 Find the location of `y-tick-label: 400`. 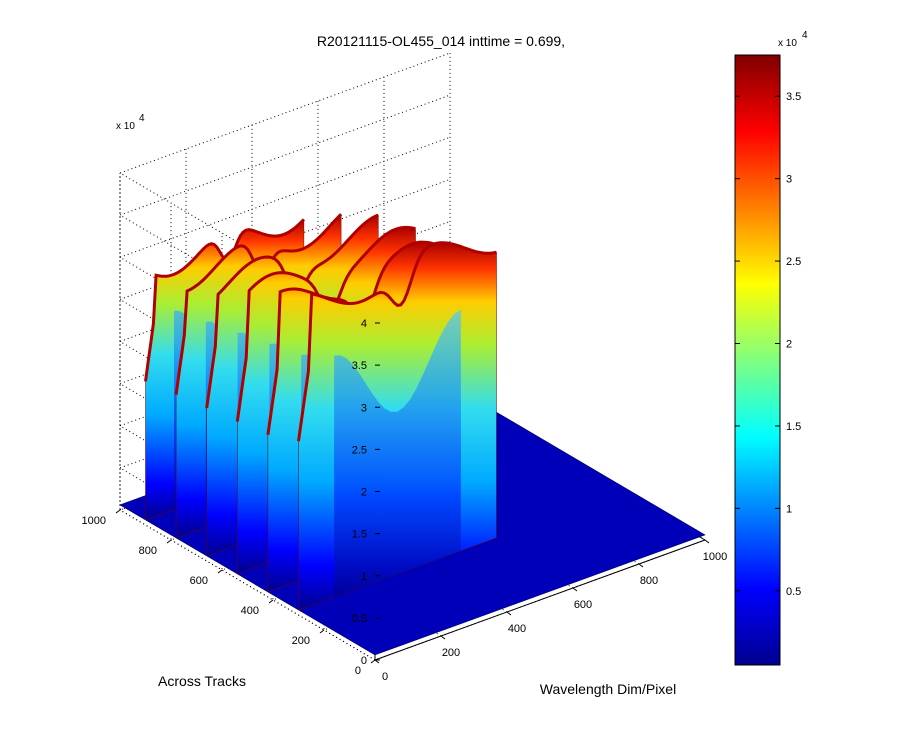

y-tick-label: 400 is located at coordinates (250, 611).